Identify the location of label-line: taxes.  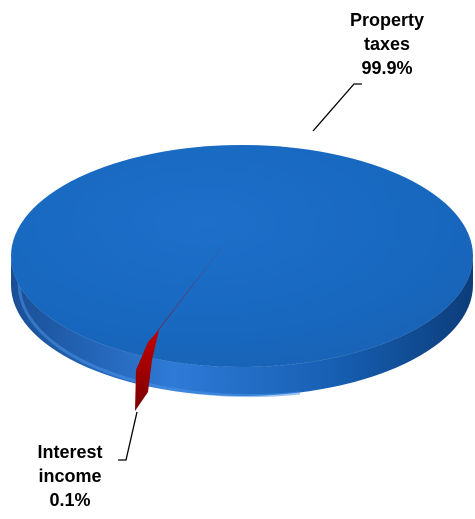
(387, 44).